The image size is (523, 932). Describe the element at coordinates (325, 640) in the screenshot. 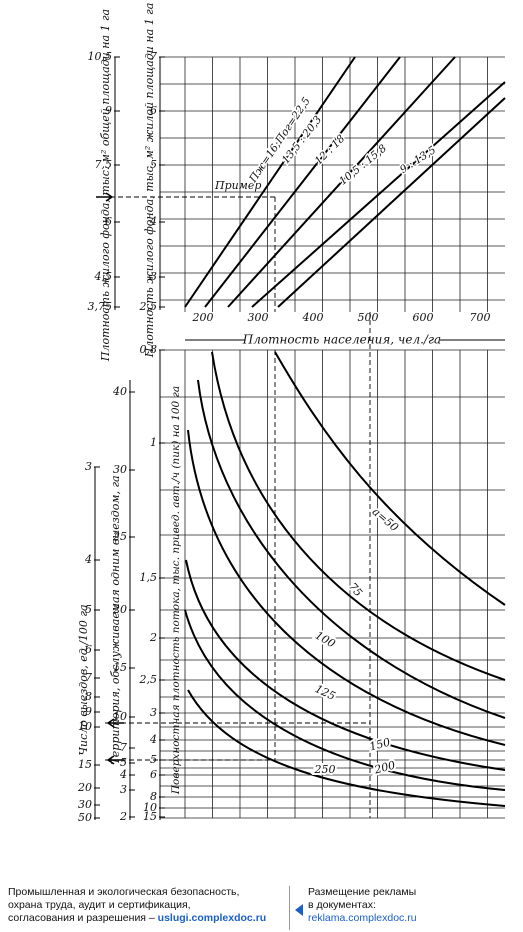

I see `curve-label: 100` at that location.